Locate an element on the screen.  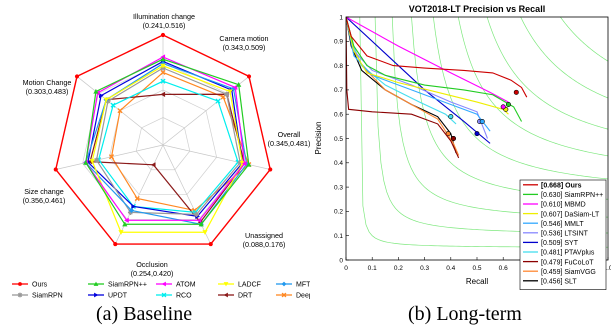
radar-axis-range: (0.303,0.483) is located at coordinates (47, 91).